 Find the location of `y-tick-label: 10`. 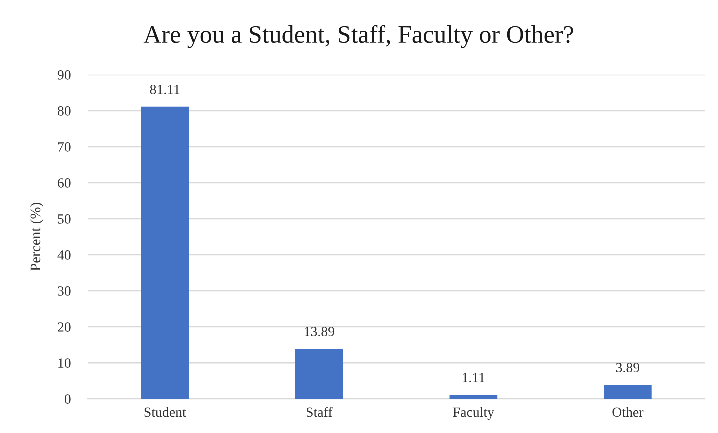

y-tick-label: 10 is located at coordinates (64, 363).